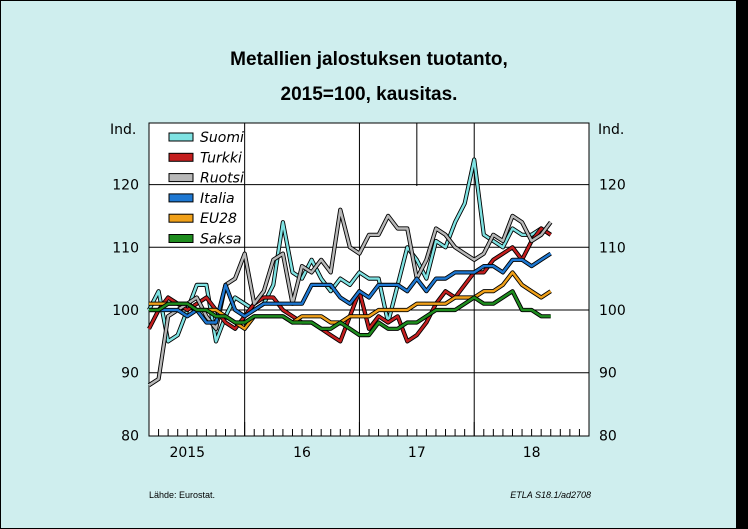 Image resolution: width=748 pixels, height=529 pixels. What do you see at coordinates (220, 240) in the screenshot?
I see `legend-label: Saksa` at bounding box center [220, 240].